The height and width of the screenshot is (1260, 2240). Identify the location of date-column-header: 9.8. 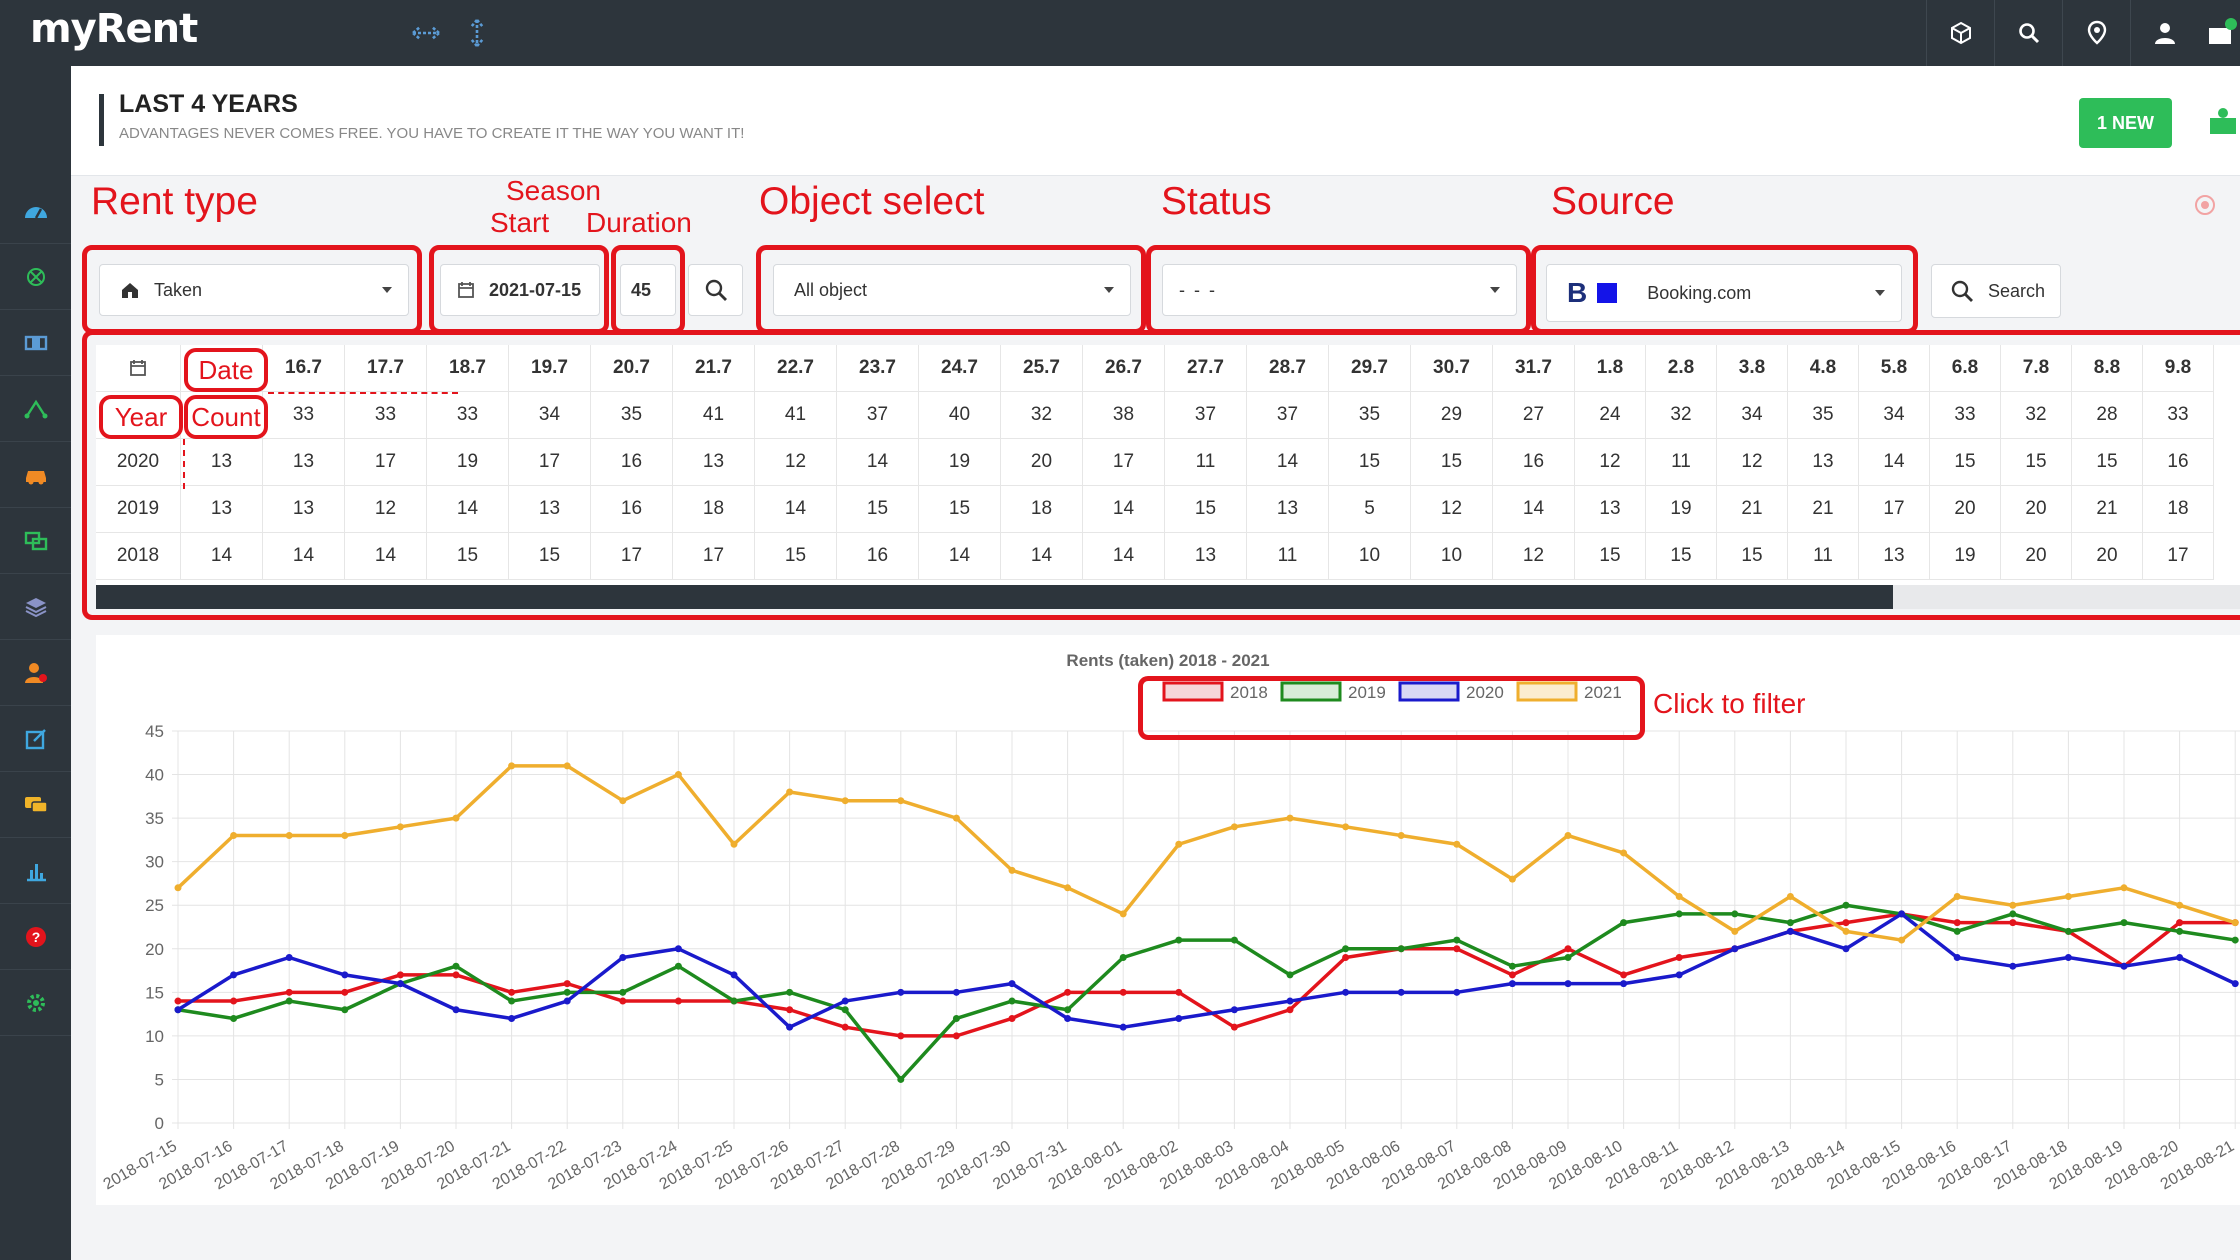
(2178, 368).